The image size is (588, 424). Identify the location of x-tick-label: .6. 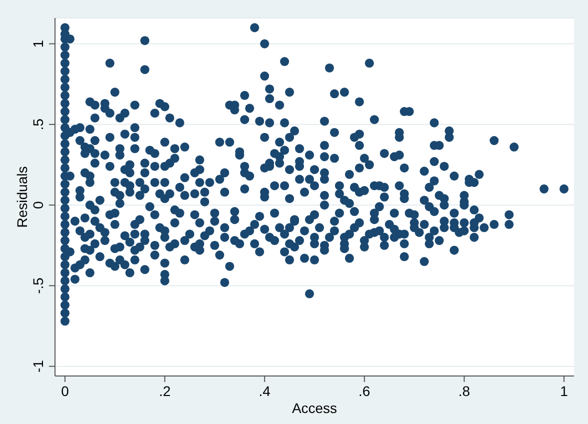
(364, 391).